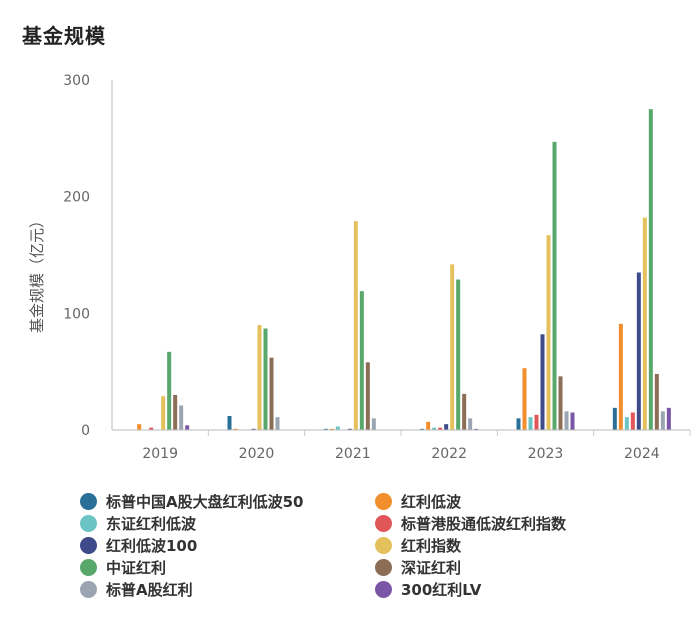 The image size is (700, 620). I want to click on legend-item: 300红利LV, so click(522, 589).